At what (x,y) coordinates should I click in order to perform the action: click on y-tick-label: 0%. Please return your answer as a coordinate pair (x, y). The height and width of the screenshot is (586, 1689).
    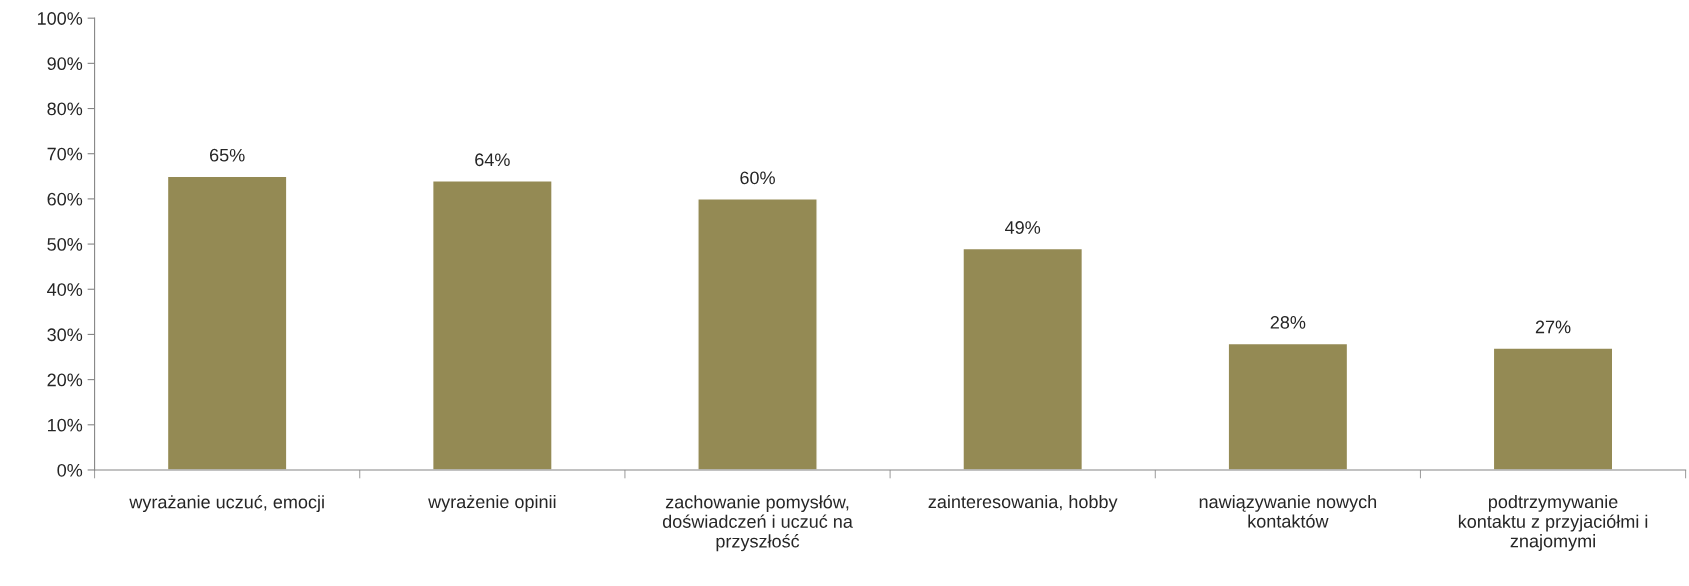
    Looking at the image, I should click on (70, 470).